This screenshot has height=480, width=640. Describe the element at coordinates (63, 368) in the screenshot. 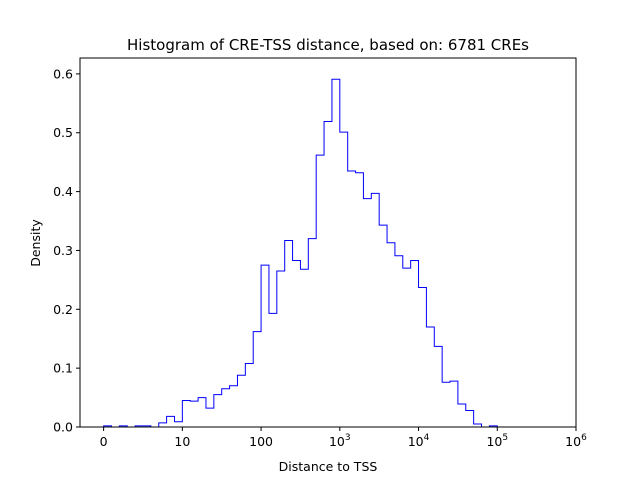

I see `y-tick-label: 0.1` at that location.